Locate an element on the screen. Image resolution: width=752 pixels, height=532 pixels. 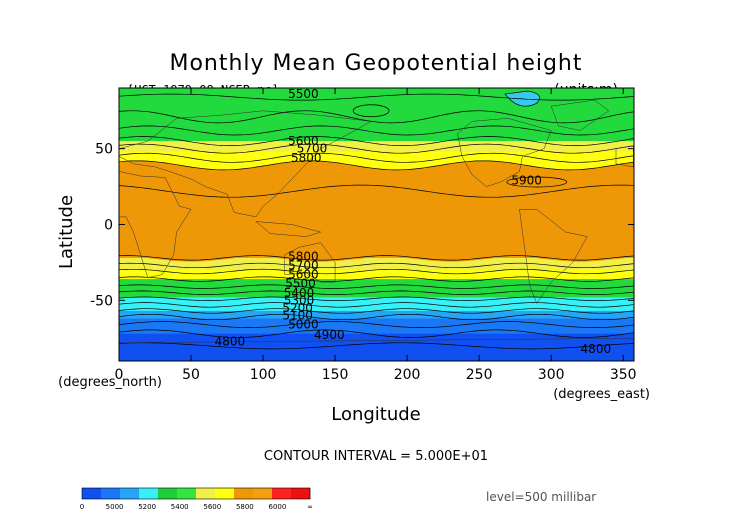
contour-label-12: 5100 is located at coordinates (297, 316).